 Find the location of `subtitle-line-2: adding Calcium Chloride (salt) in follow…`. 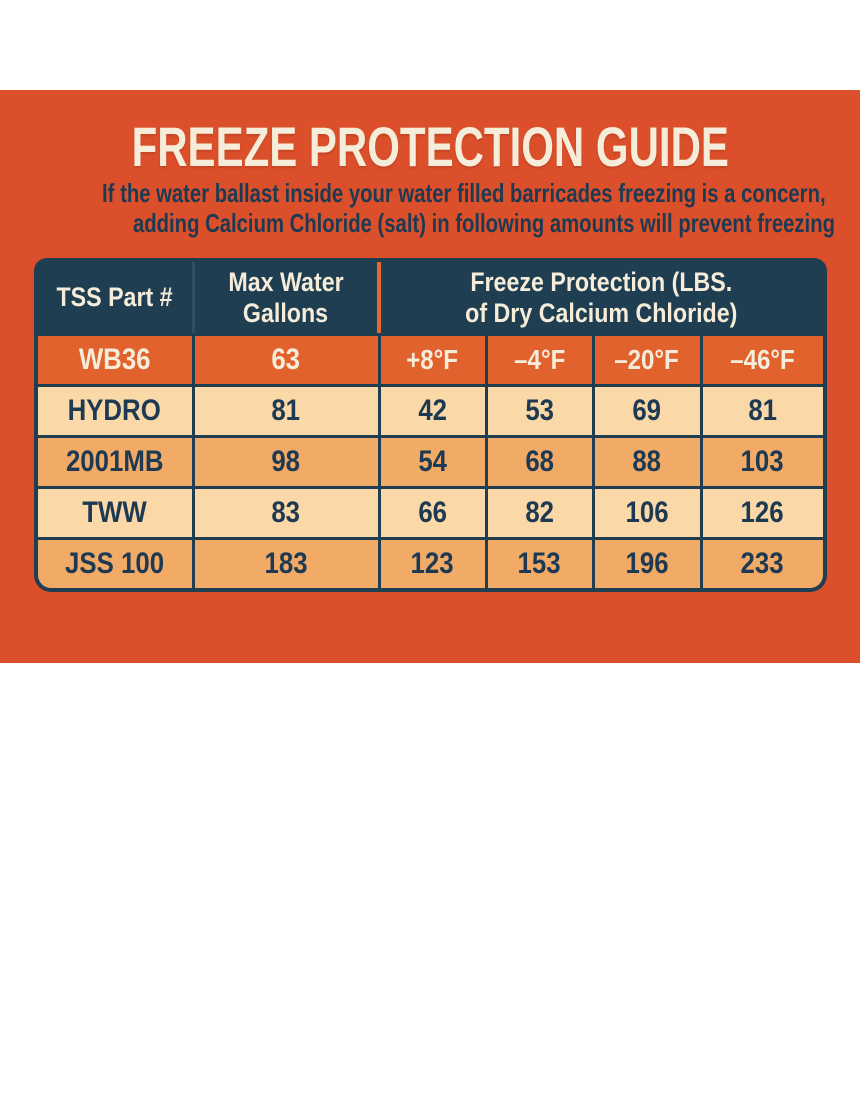

subtitle-line-2: adding Calcium Chloride (salt) in follow… is located at coordinates (483, 223).